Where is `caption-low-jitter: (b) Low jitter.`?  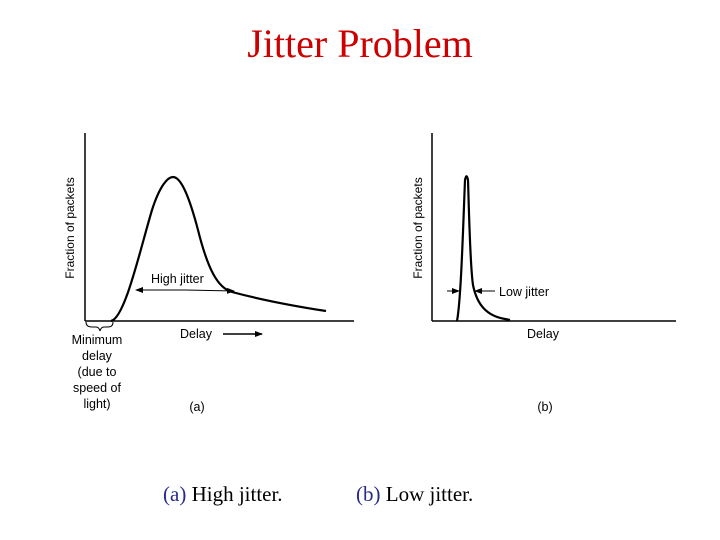
caption-low-jitter: (b) Low jitter. is located at coordinates (414, 494).